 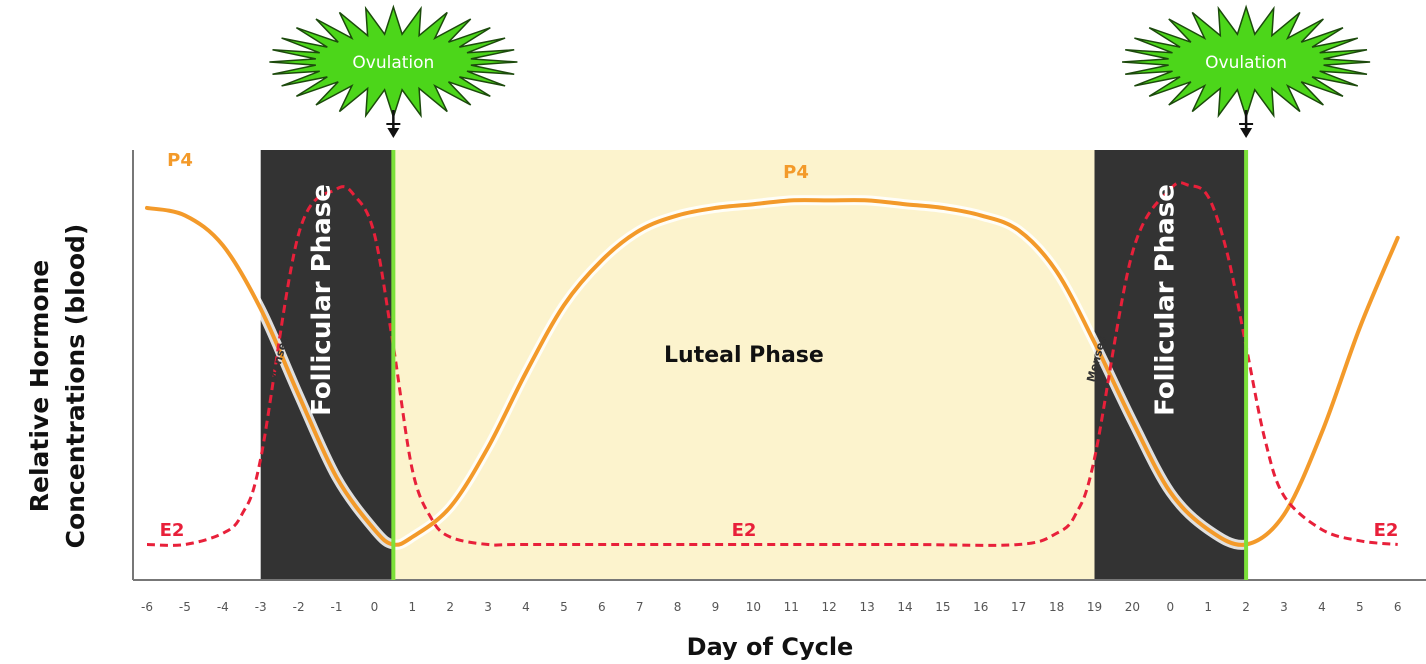 I want to click on y-axis-title-line-2: Concentrations (blood), so click(x=75, y=386).